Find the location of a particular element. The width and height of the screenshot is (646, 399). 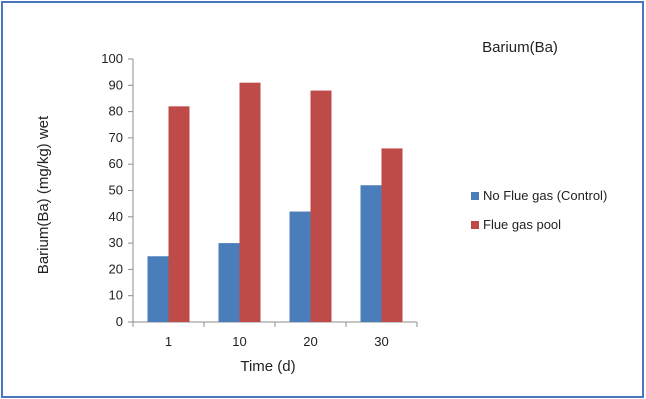

y-tick-label: 80 is located at coordinates (116, 111).